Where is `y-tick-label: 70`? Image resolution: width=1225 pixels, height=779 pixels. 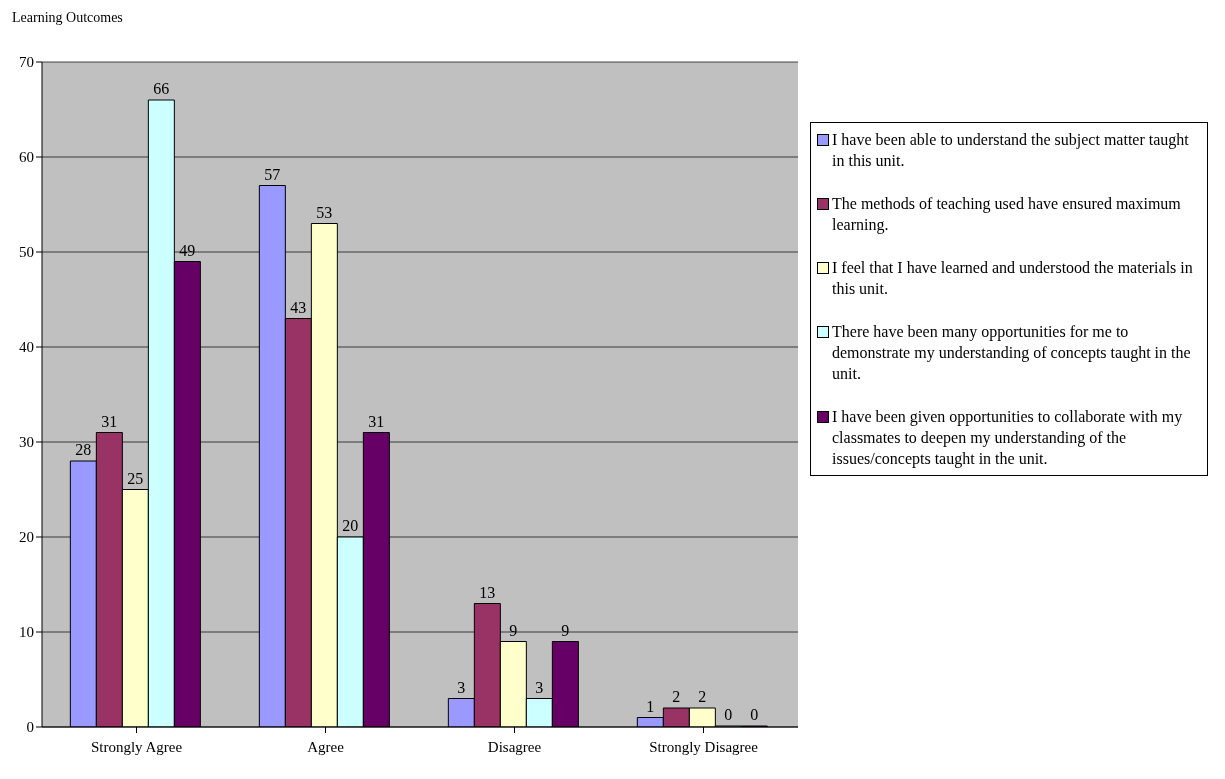
y-tick-label: 70 is located at coordinates (26, 62).